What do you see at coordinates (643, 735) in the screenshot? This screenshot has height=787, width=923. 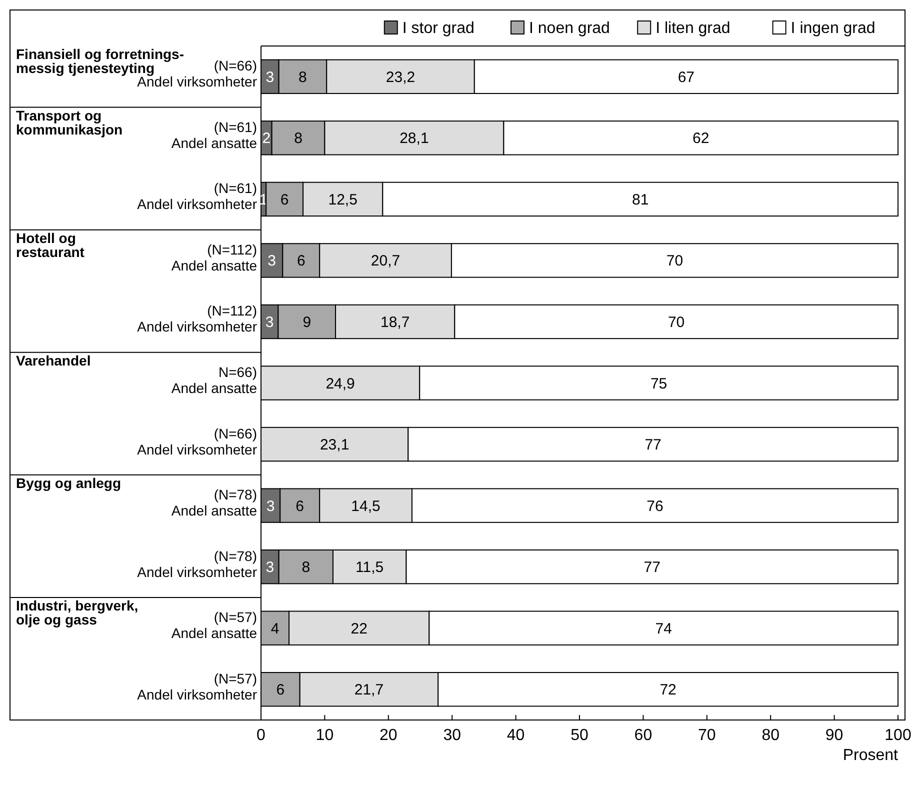 I see `x-tick-label: 60` at bounding box center [643, 735].